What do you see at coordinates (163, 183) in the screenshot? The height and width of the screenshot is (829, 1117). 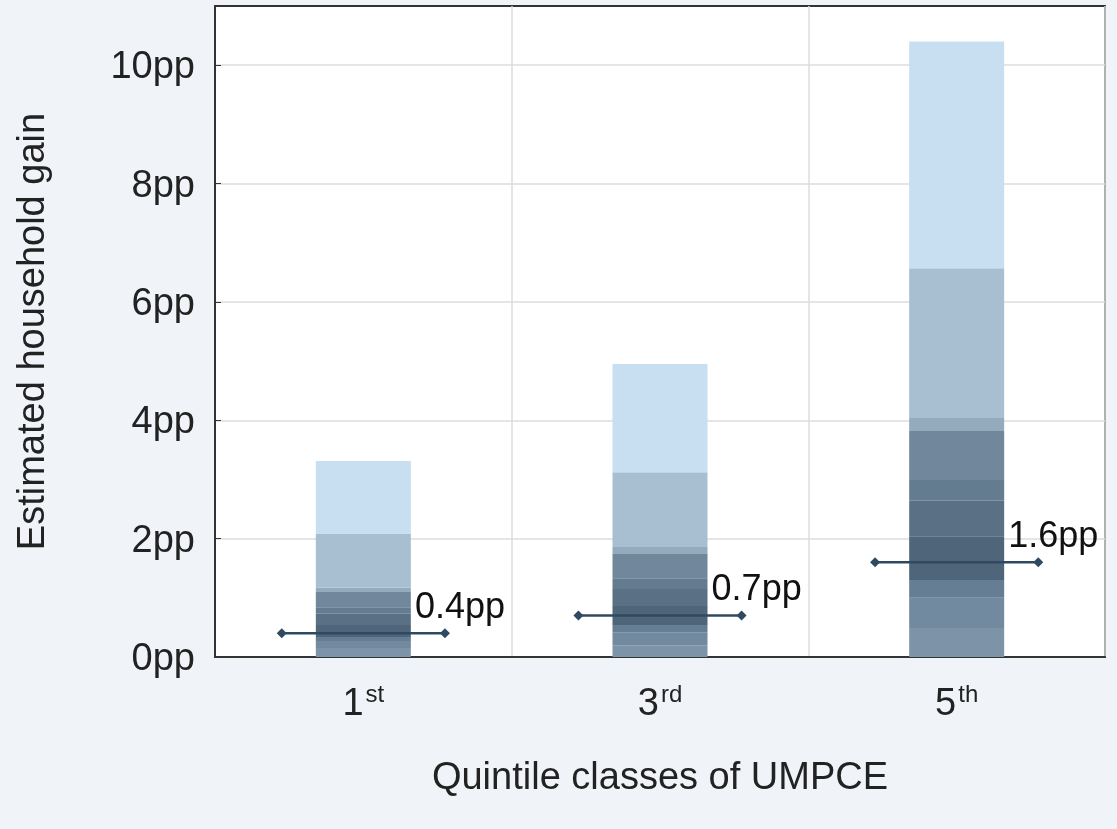 I see `y-tick-label: 8pp` at bounding box center [163, 183].